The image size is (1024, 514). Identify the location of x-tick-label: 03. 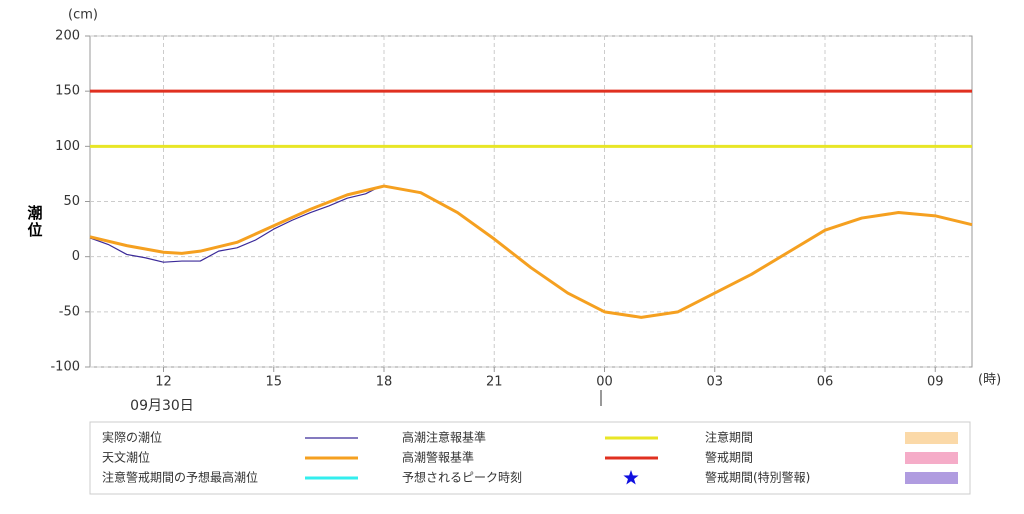
(714, 382).